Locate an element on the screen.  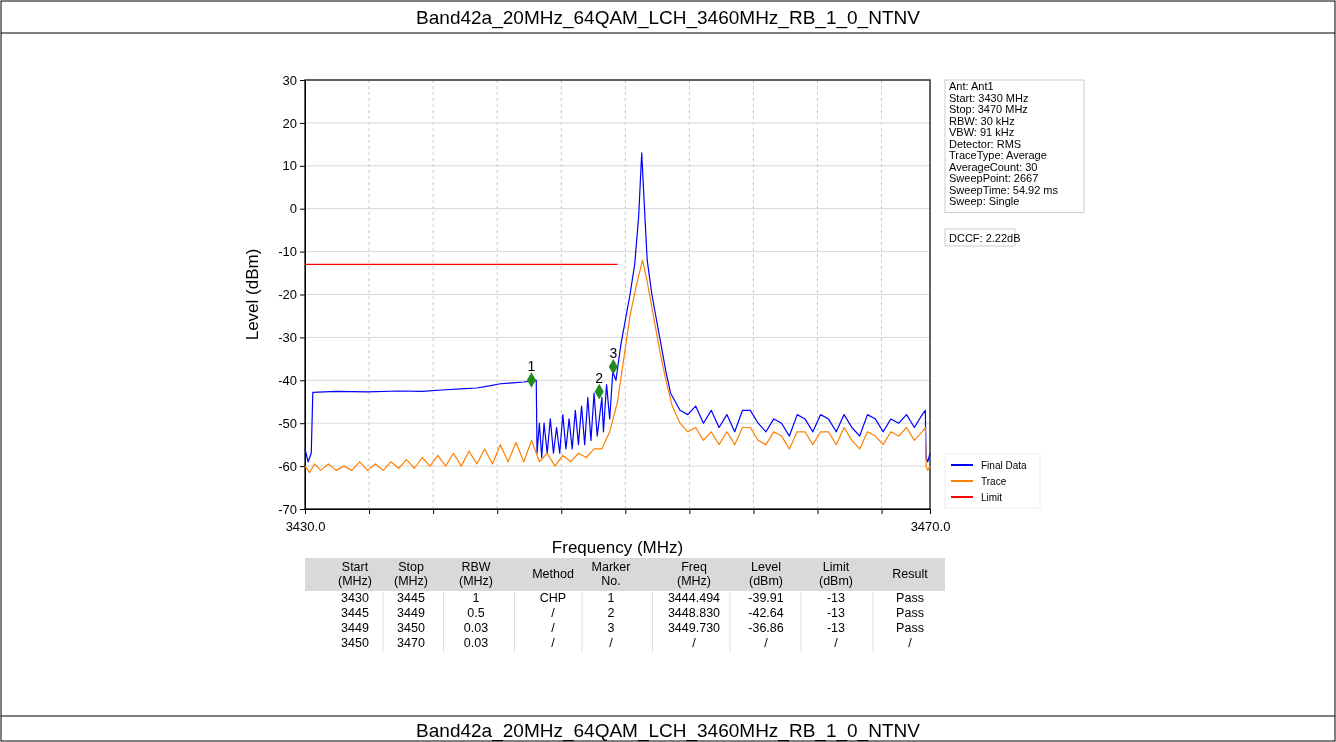
text: -39.91 is located at coordinates (766, 598).